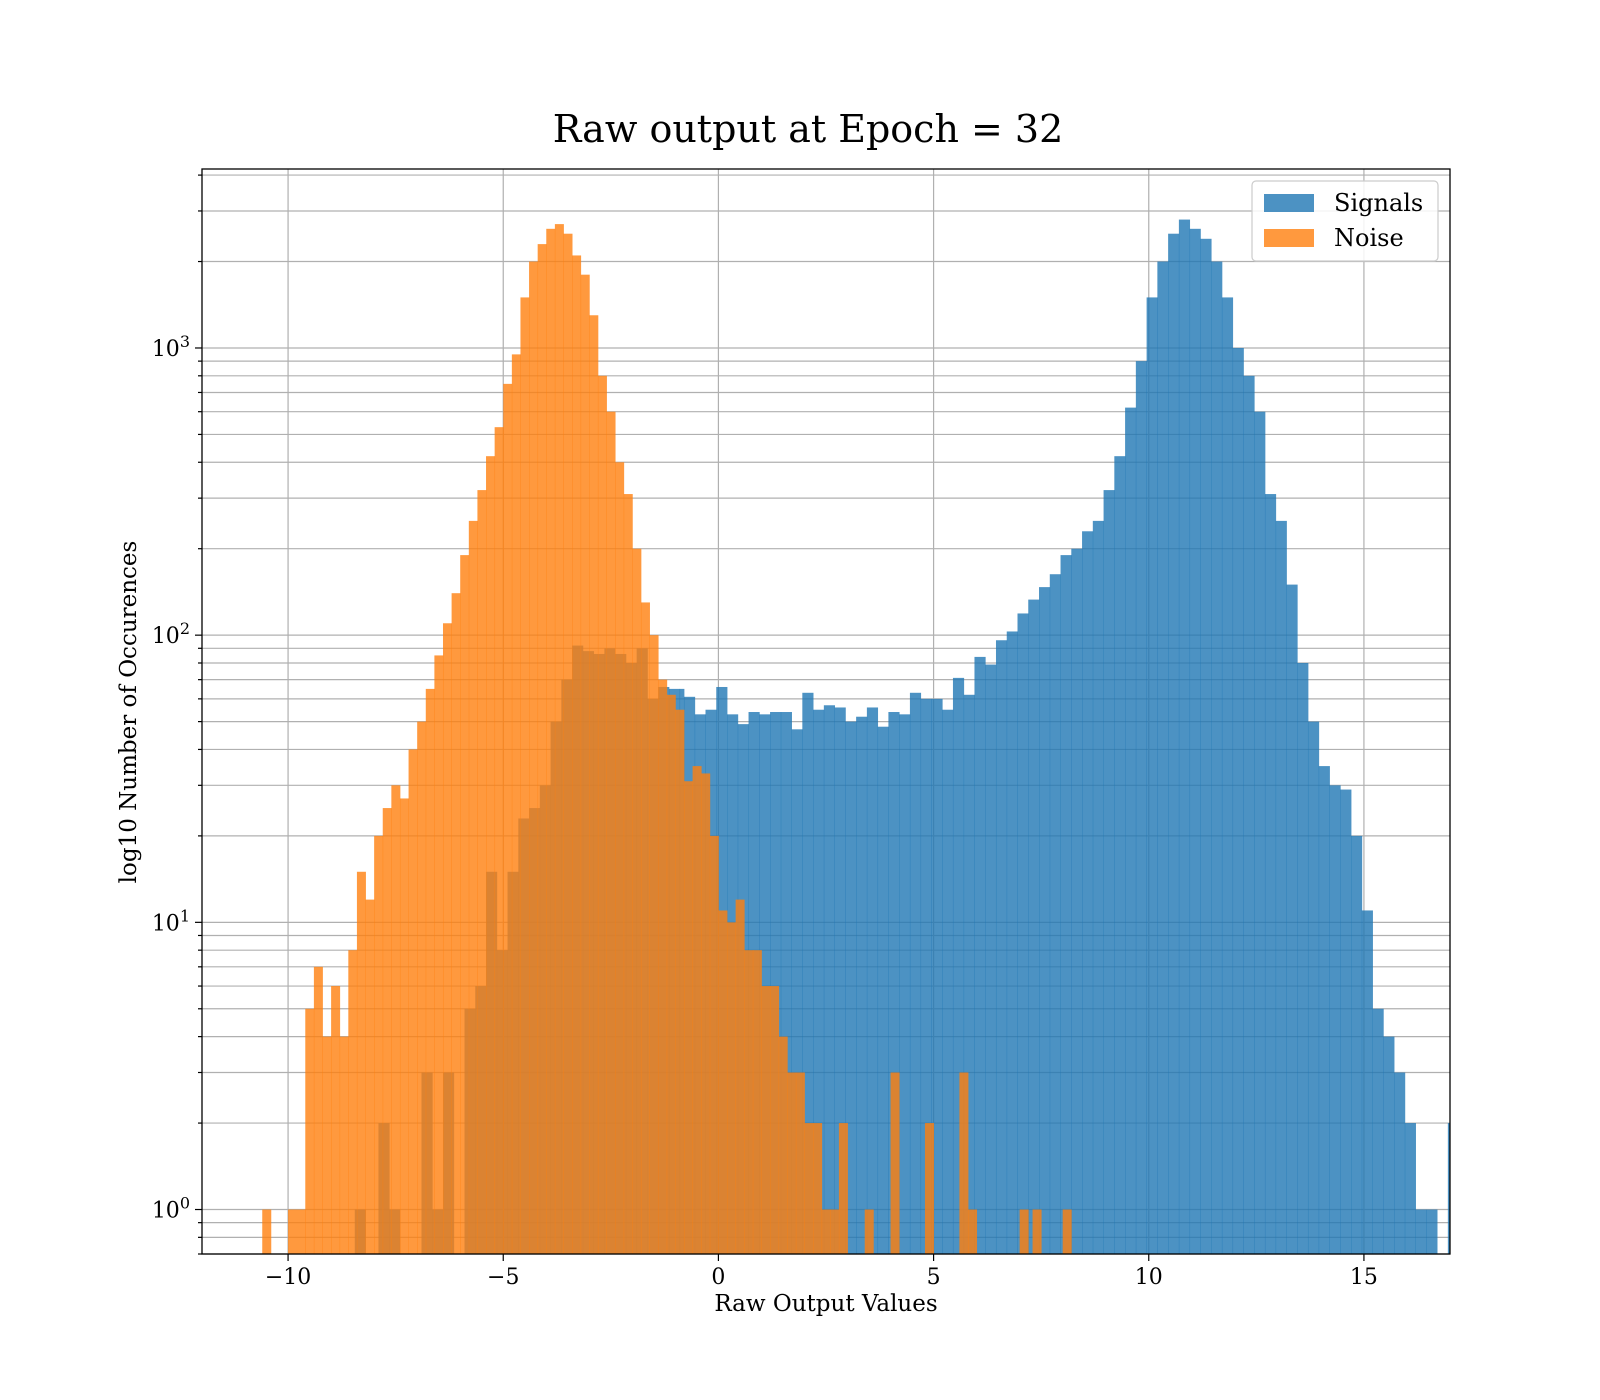 The image size is (1600, 1400). What do you see at coordinates (177, 714) in the screenshot?
I see `y-axis-ticks: 10⁰ 10¹ 10² 10³` at bounding box center [177, 714].